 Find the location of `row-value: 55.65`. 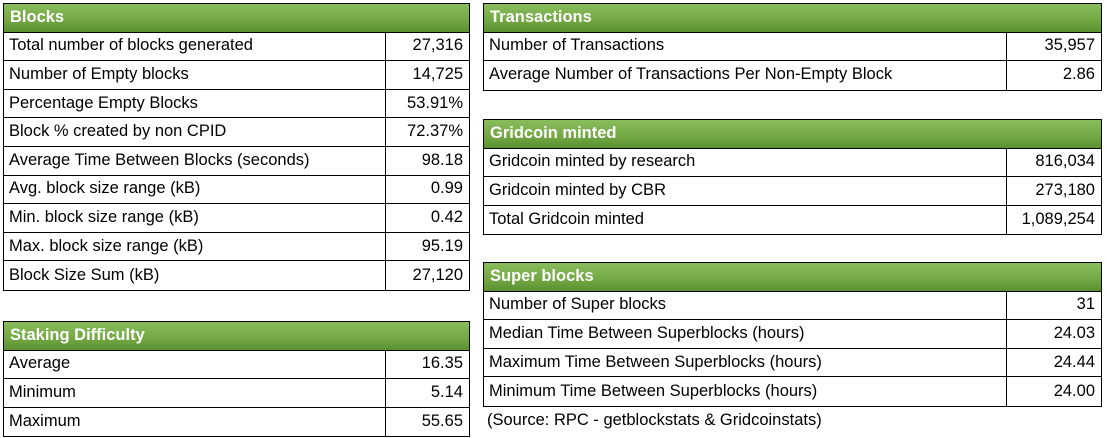

row-value: 55.65 is located at coordinates (427, 422).